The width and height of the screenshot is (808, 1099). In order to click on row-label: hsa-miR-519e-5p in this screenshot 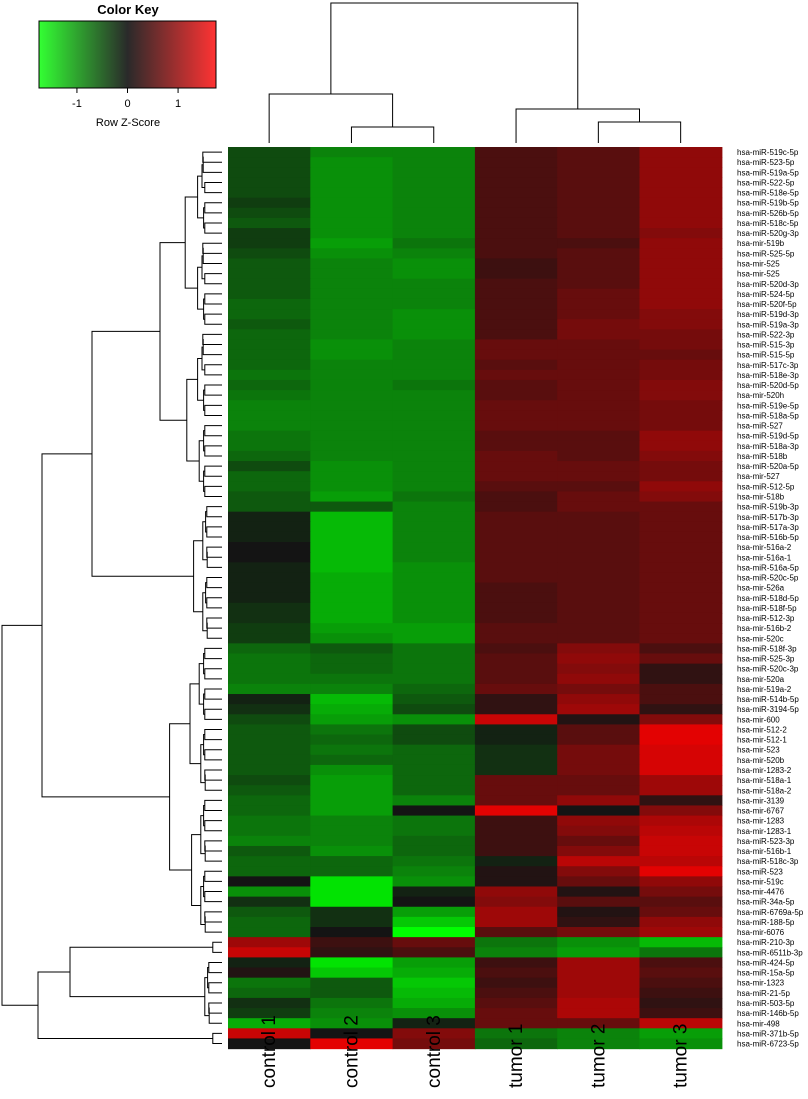, I will do `click(768, 405)`.